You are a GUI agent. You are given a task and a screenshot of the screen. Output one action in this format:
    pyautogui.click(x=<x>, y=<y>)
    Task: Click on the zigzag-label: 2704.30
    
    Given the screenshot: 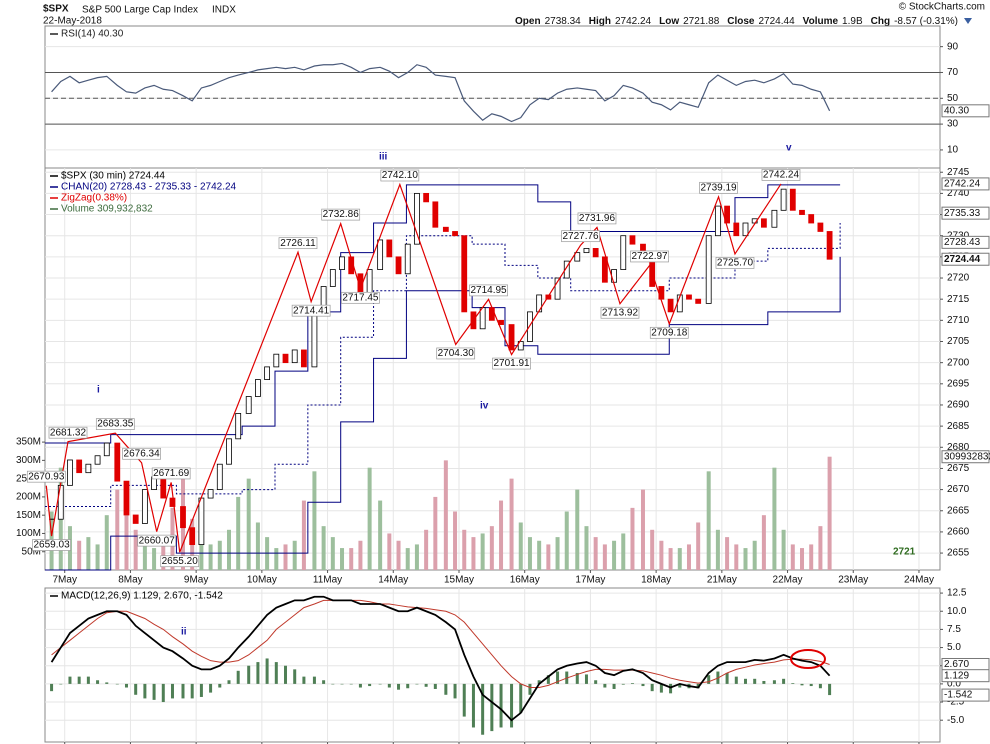 What is the action you would take?
    pyautogui.click(x=456, y=353)
    